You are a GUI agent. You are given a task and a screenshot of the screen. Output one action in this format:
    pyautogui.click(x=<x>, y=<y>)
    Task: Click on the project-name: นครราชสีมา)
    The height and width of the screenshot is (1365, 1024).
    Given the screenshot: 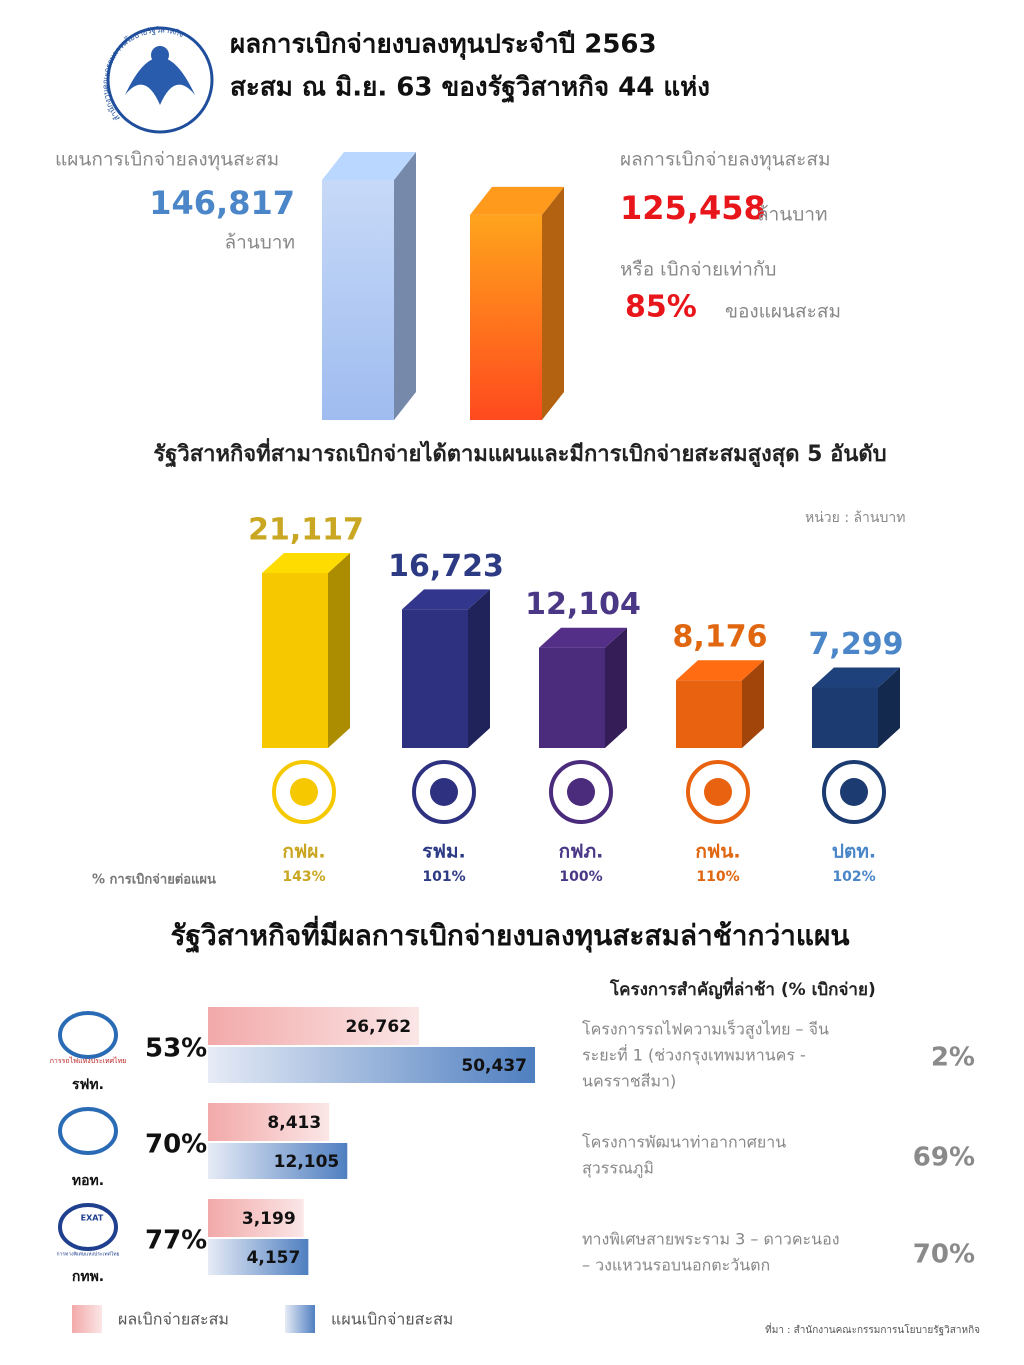 What is the action you would take?
    pyautogui.click(x=629, y=1081)
    